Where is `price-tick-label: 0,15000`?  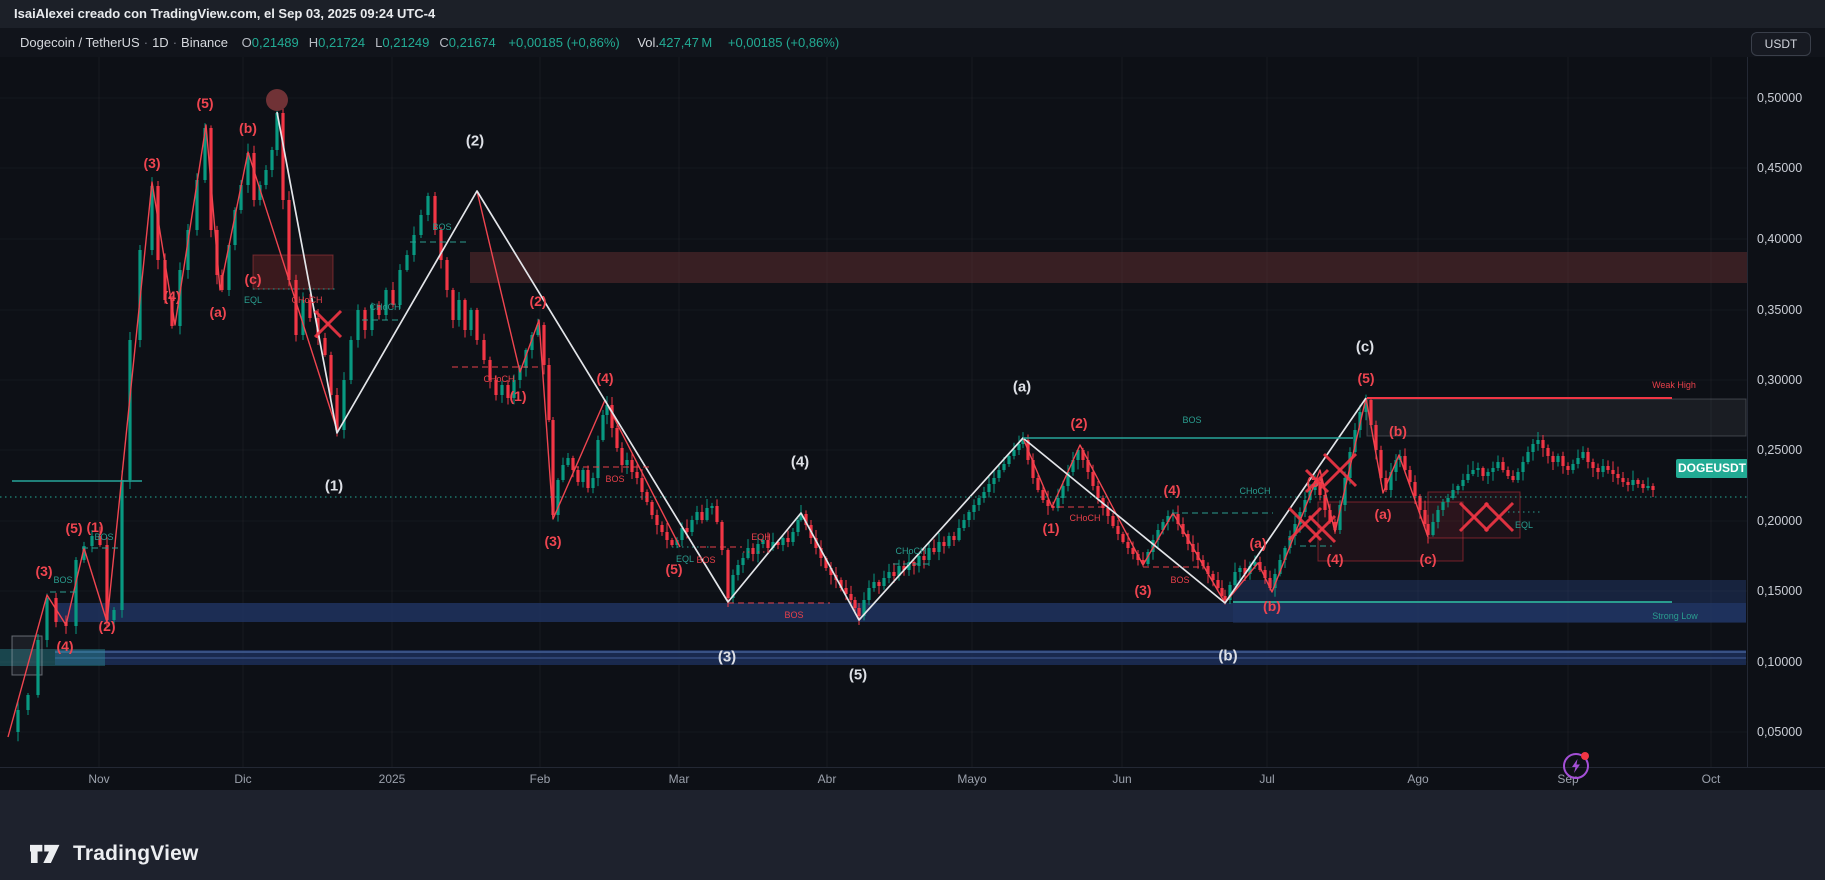 price-tick-label: 0,15000 is located at coordinates (1780, 591).